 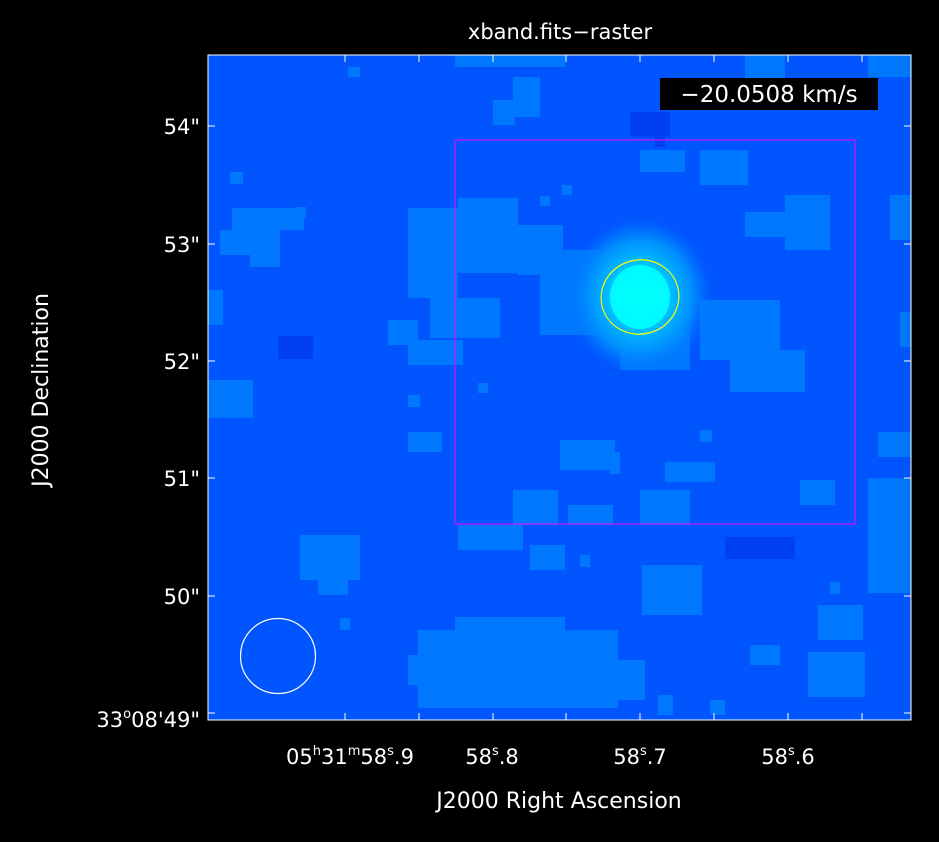 What do you see at coordinates (557, 801) in the screenshot?
I see `x-axis-label: J2000 Right Ascension` at bounding box center [557, 801].